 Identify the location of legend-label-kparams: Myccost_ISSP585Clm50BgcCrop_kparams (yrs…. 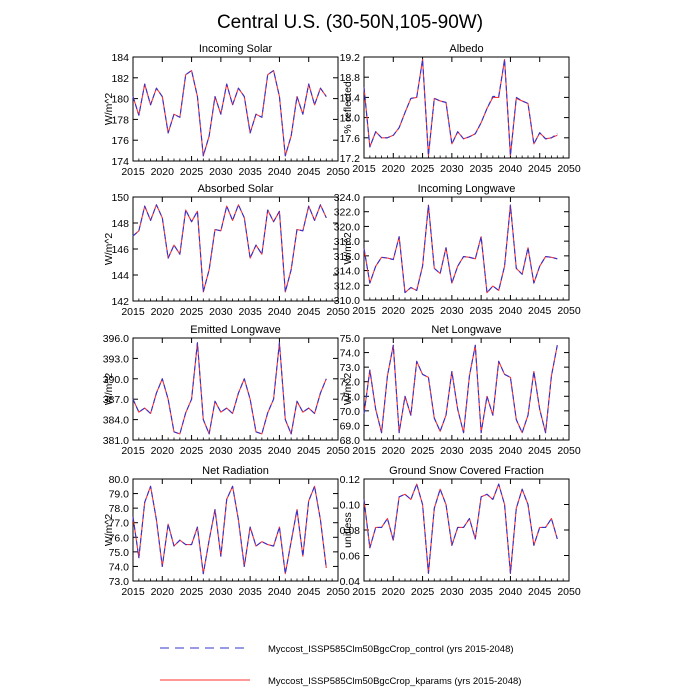
(394, 681).